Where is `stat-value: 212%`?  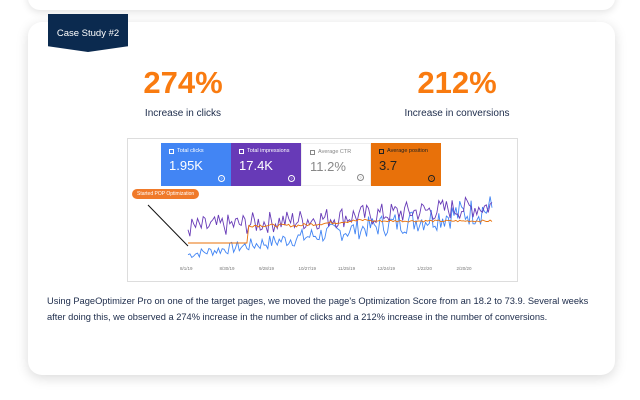
stat-value: 212% is located at coordinates (457, 82).